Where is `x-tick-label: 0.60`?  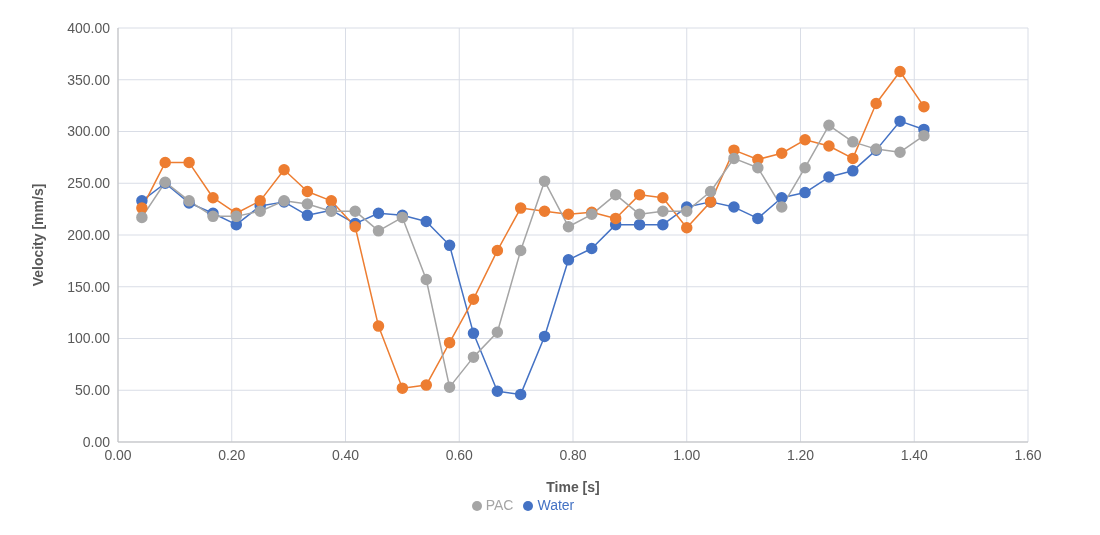
x-tick-label: 0.60 is located at coordinates (459, 454).